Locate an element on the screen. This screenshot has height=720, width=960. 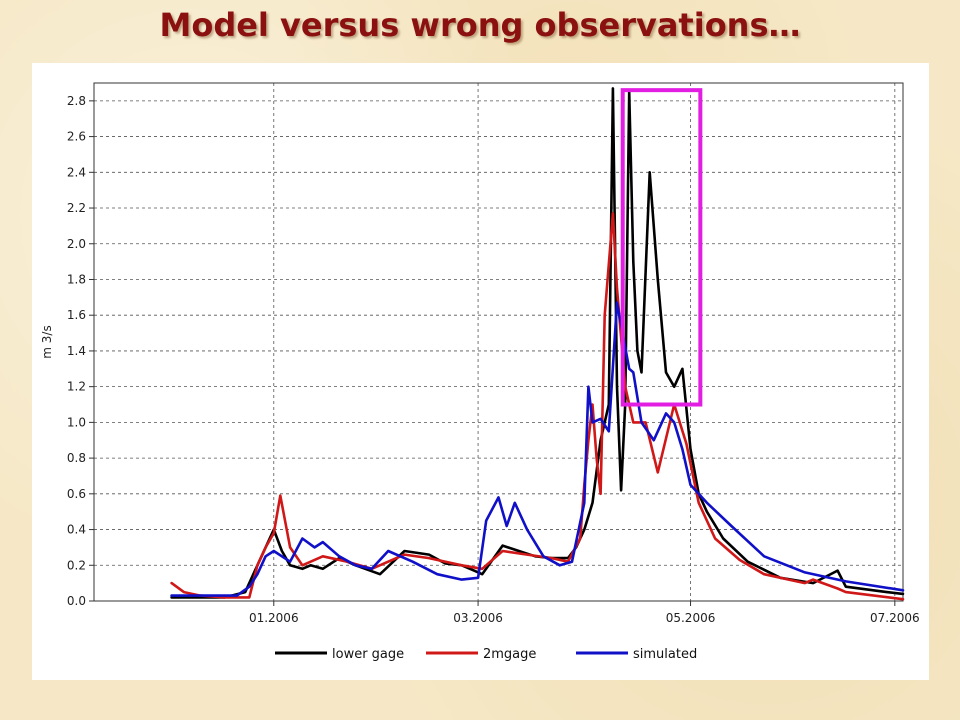
chart-legend: lower gage 2mgage simulated is located at coordinates (486, 654).